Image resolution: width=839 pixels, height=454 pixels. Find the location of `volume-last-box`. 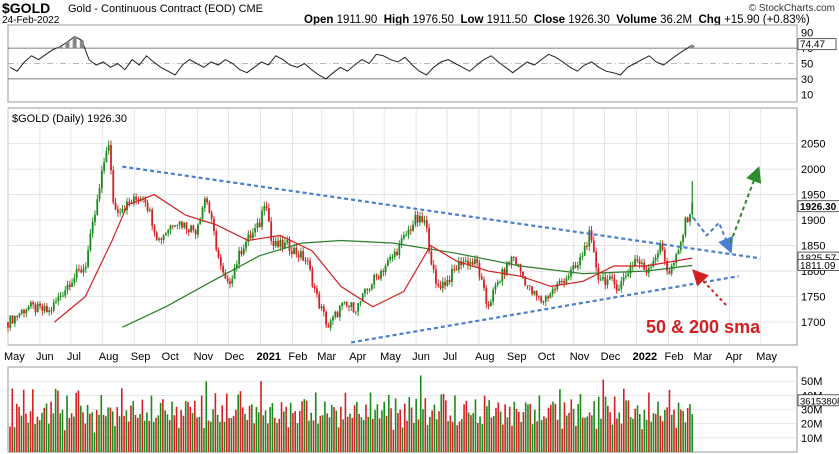

volume-last-box is located at coordinates (818, 400).